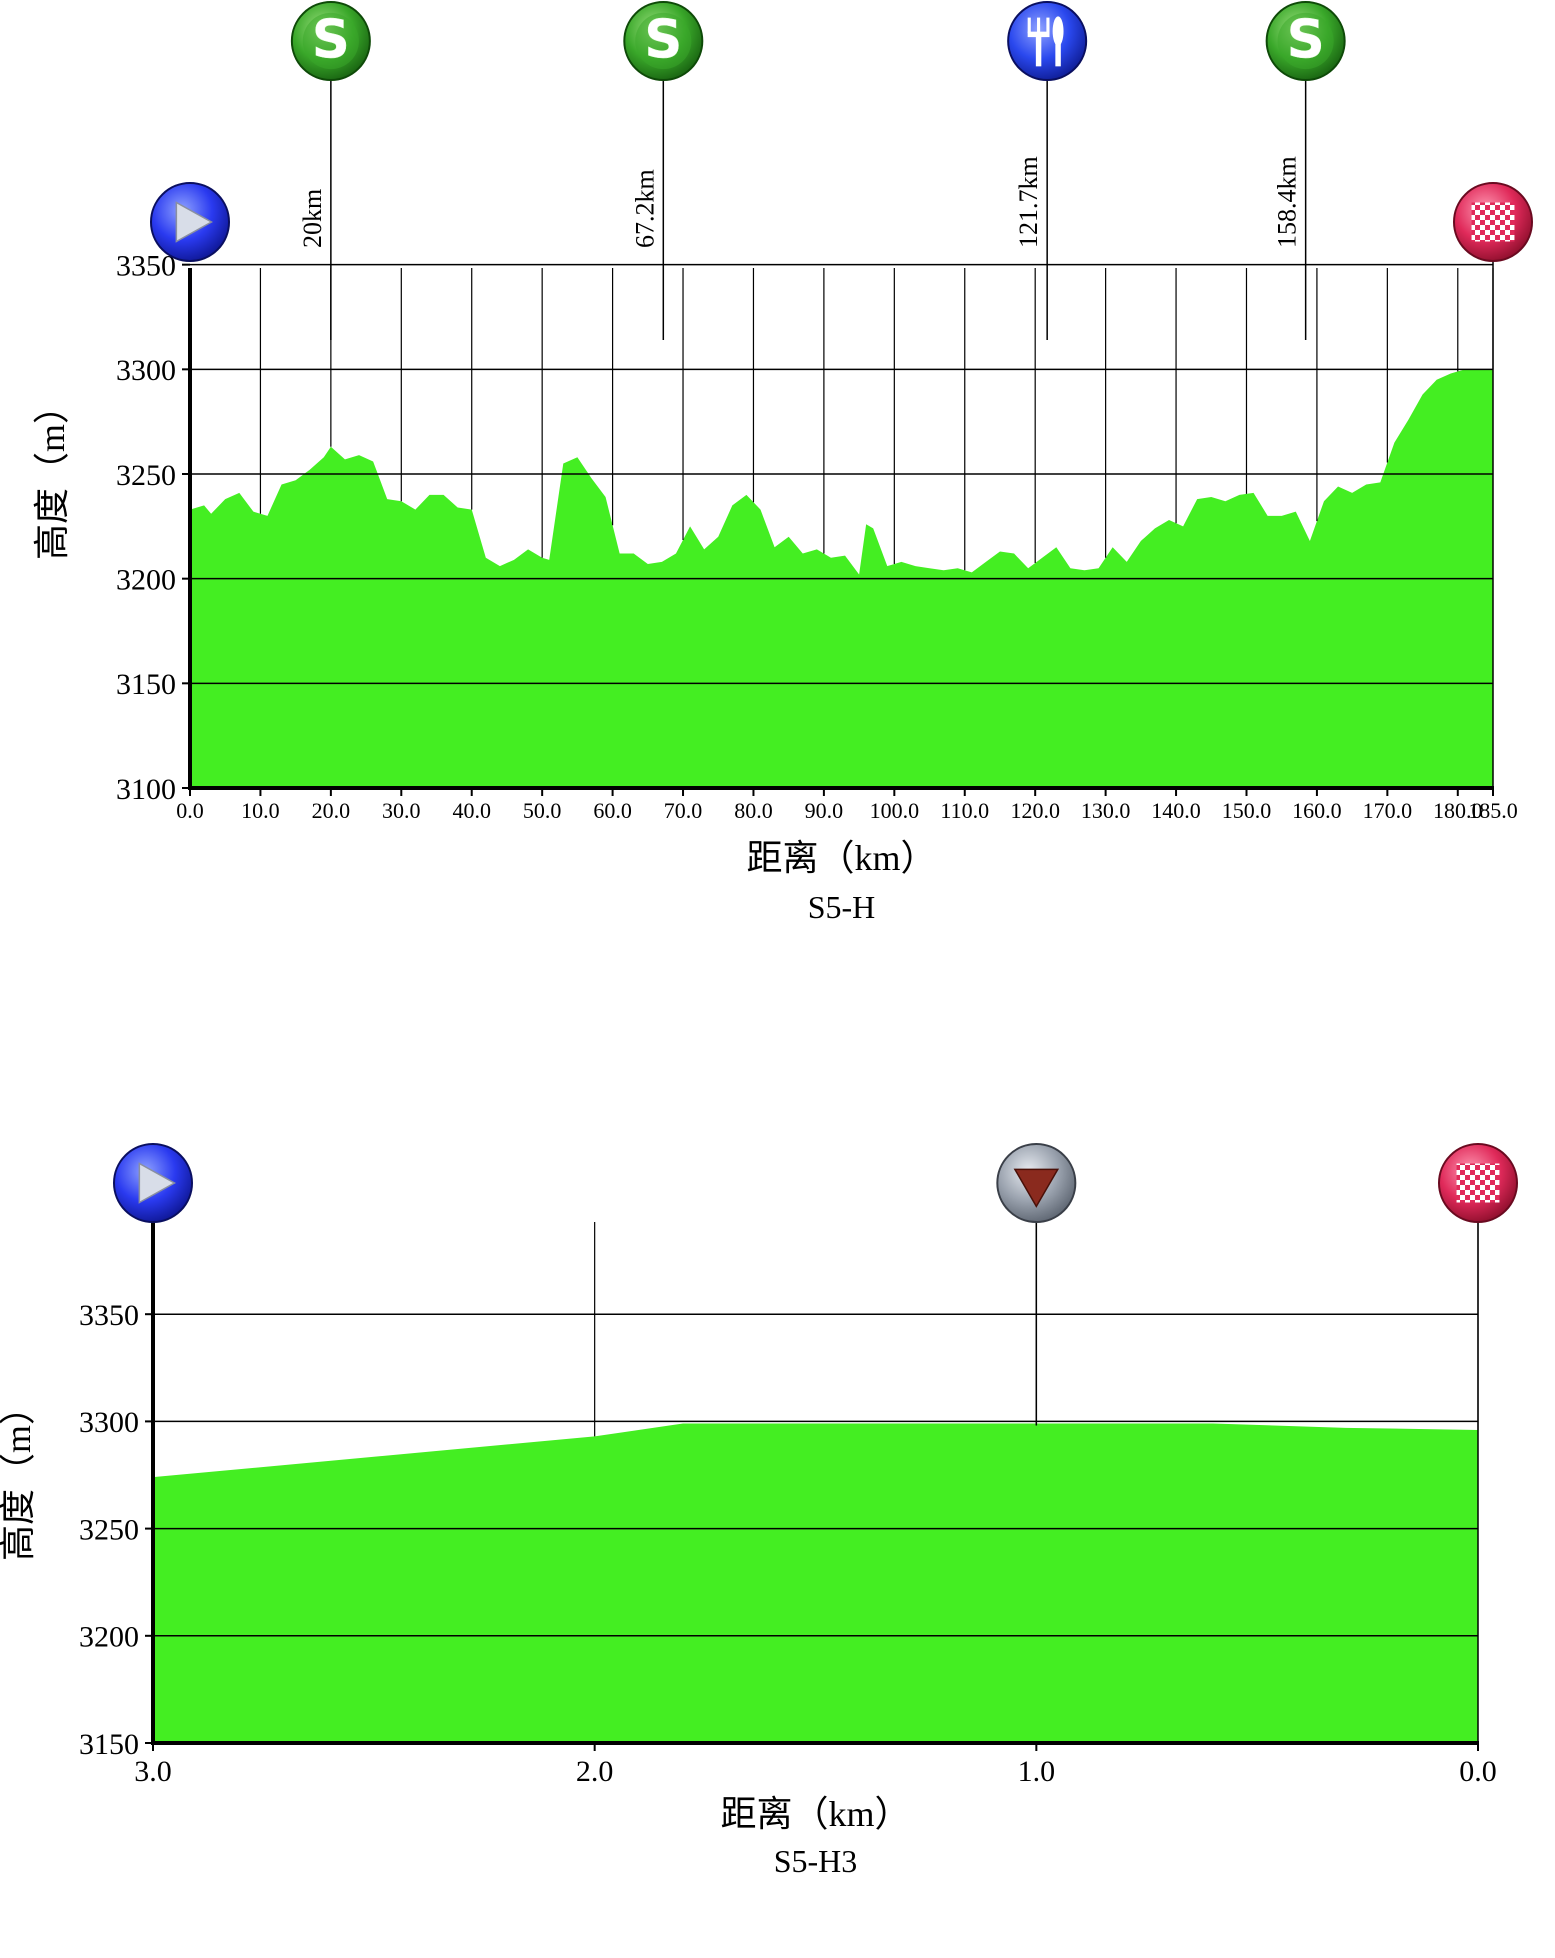  I want to click on red-triangle-icon, so click(1036, 1183).